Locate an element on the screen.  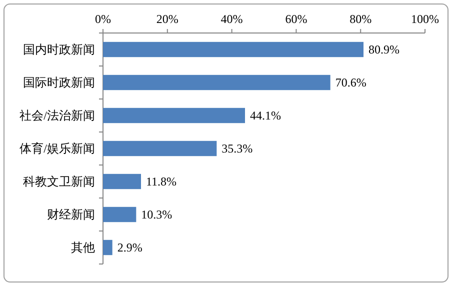
x-tick-label: 60% is located at coordinates (296, 19).